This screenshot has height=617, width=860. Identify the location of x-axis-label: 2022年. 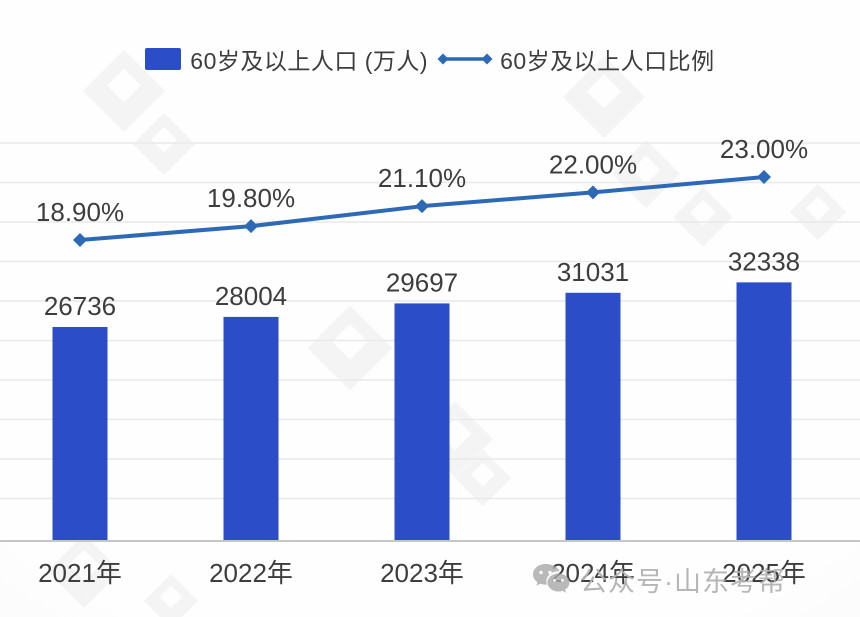
(251, 573).